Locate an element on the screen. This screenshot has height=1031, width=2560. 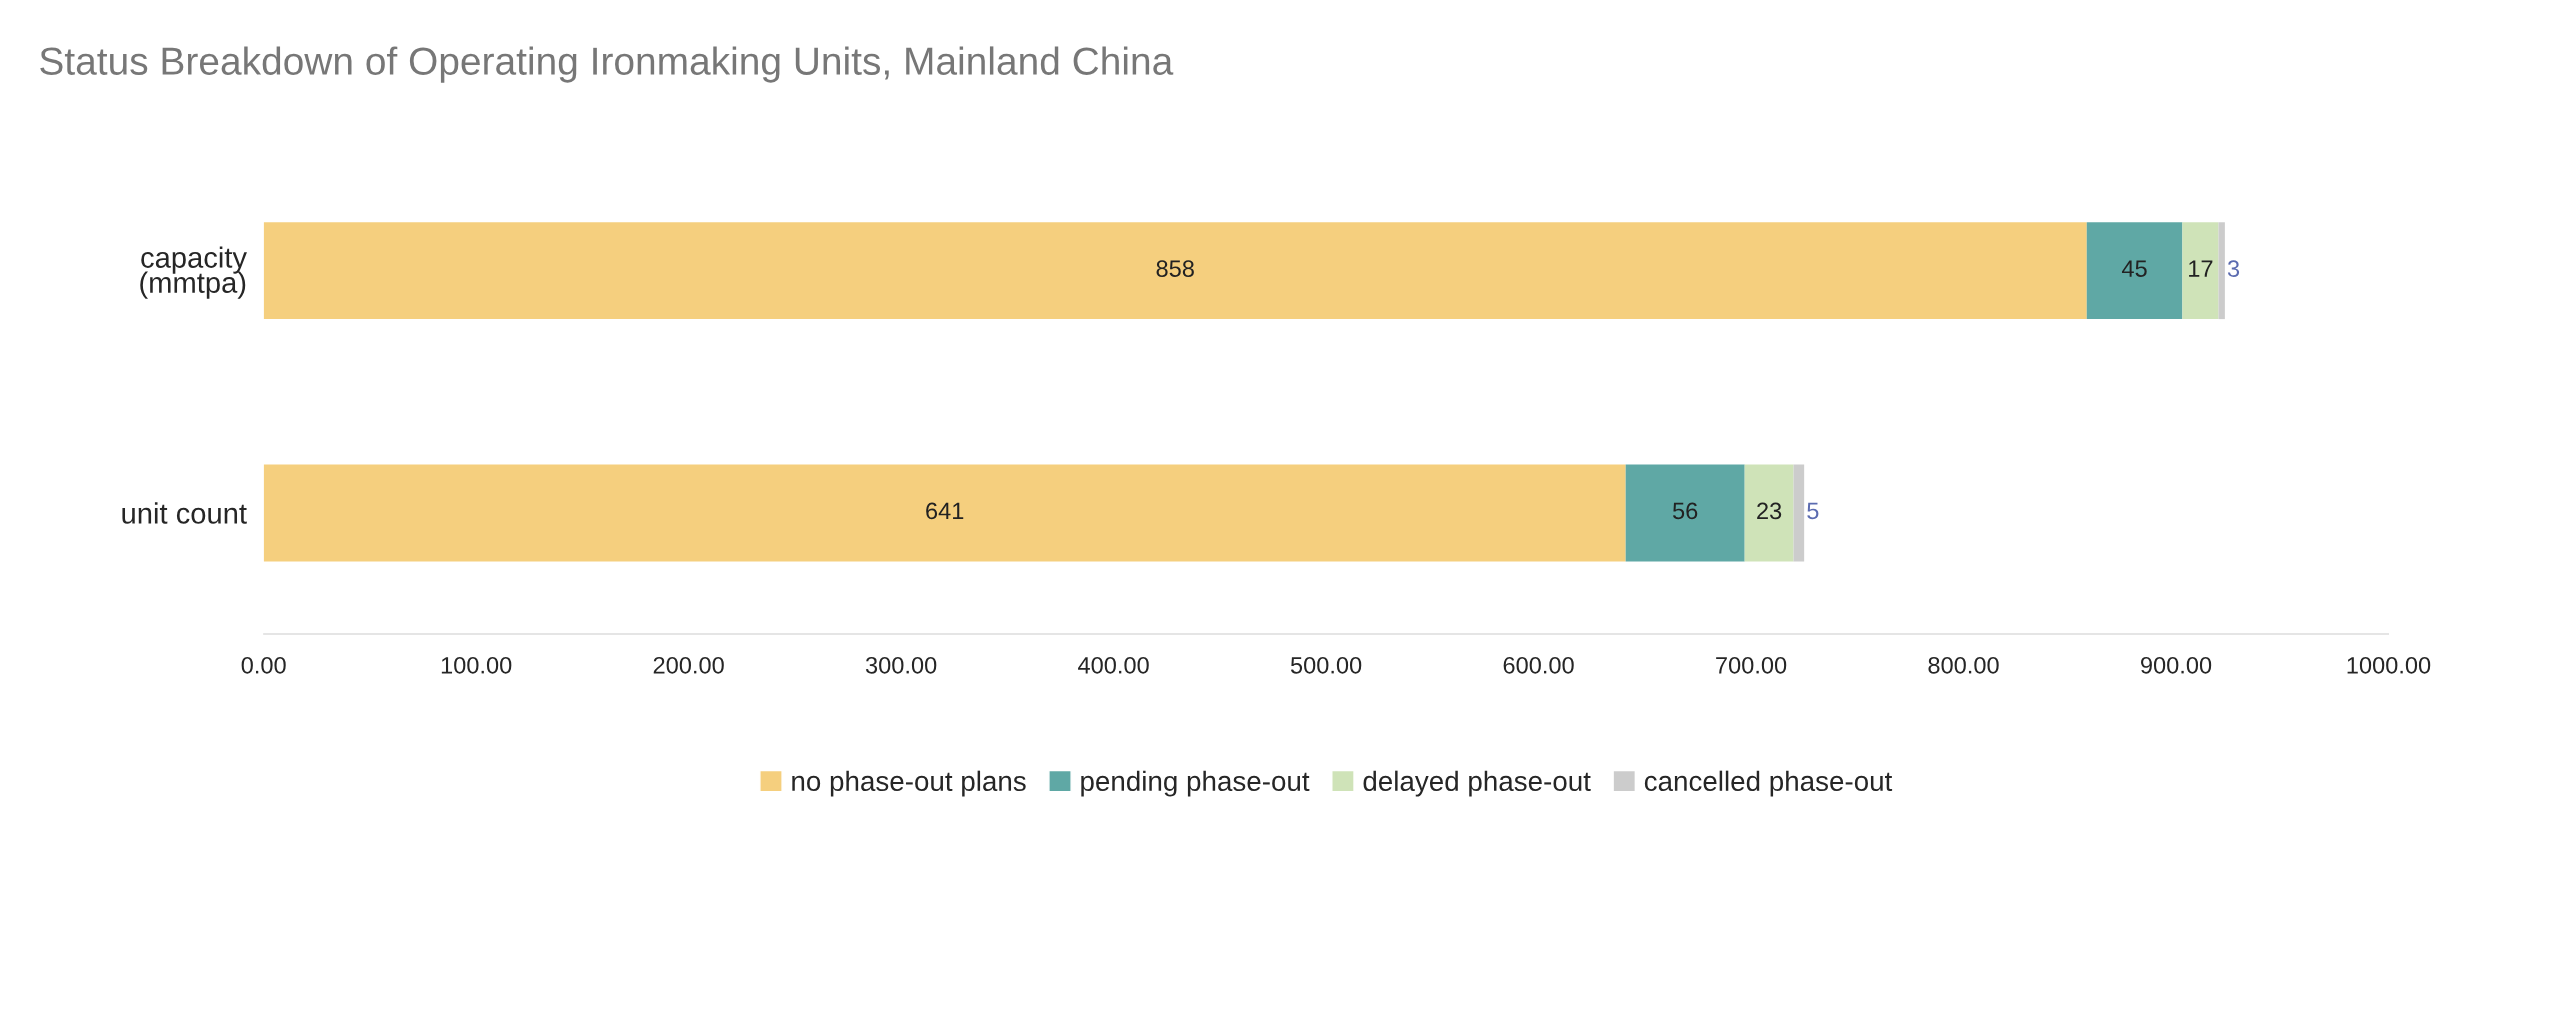
legend-label: cancelled phase-out is located at coordinates (1768, 783).